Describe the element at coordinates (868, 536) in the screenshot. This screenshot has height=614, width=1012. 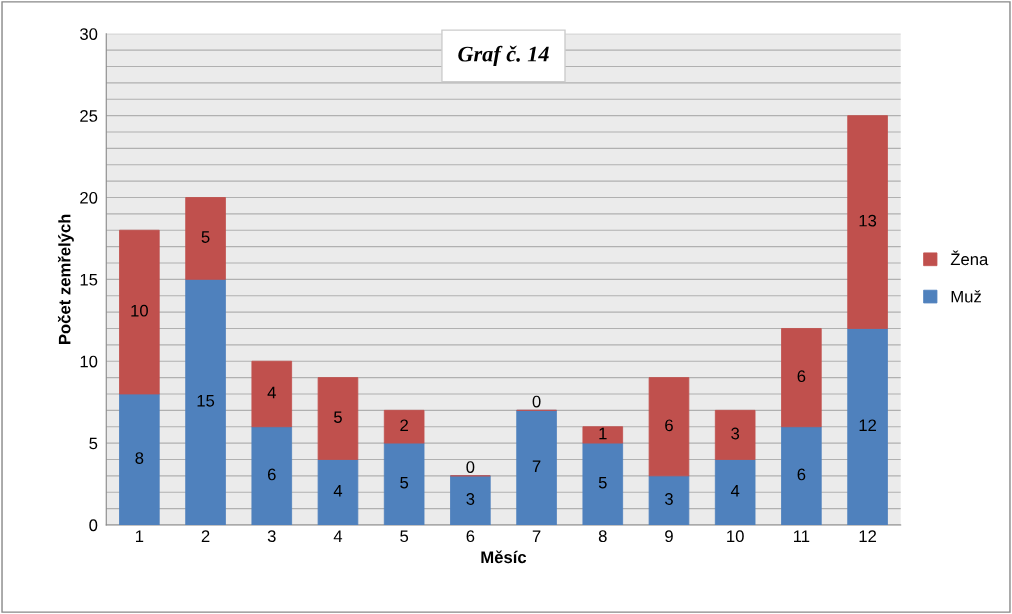
I see `x-tick-label: 12` at that location.